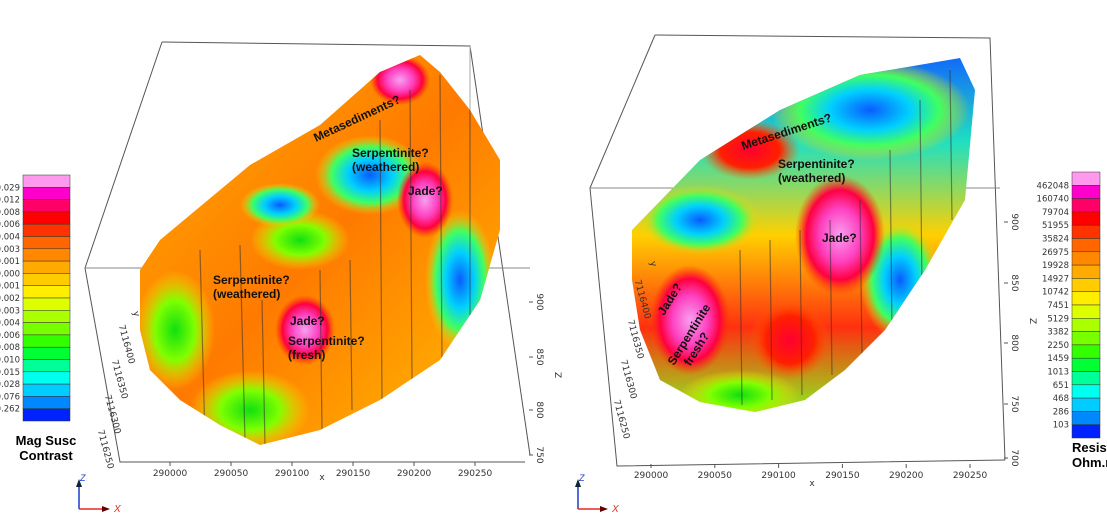  What do you see at coordinates (1058, 306) in the screenshot?
I see `colorbar-label: 7451` at bounding box center [1058, 306].